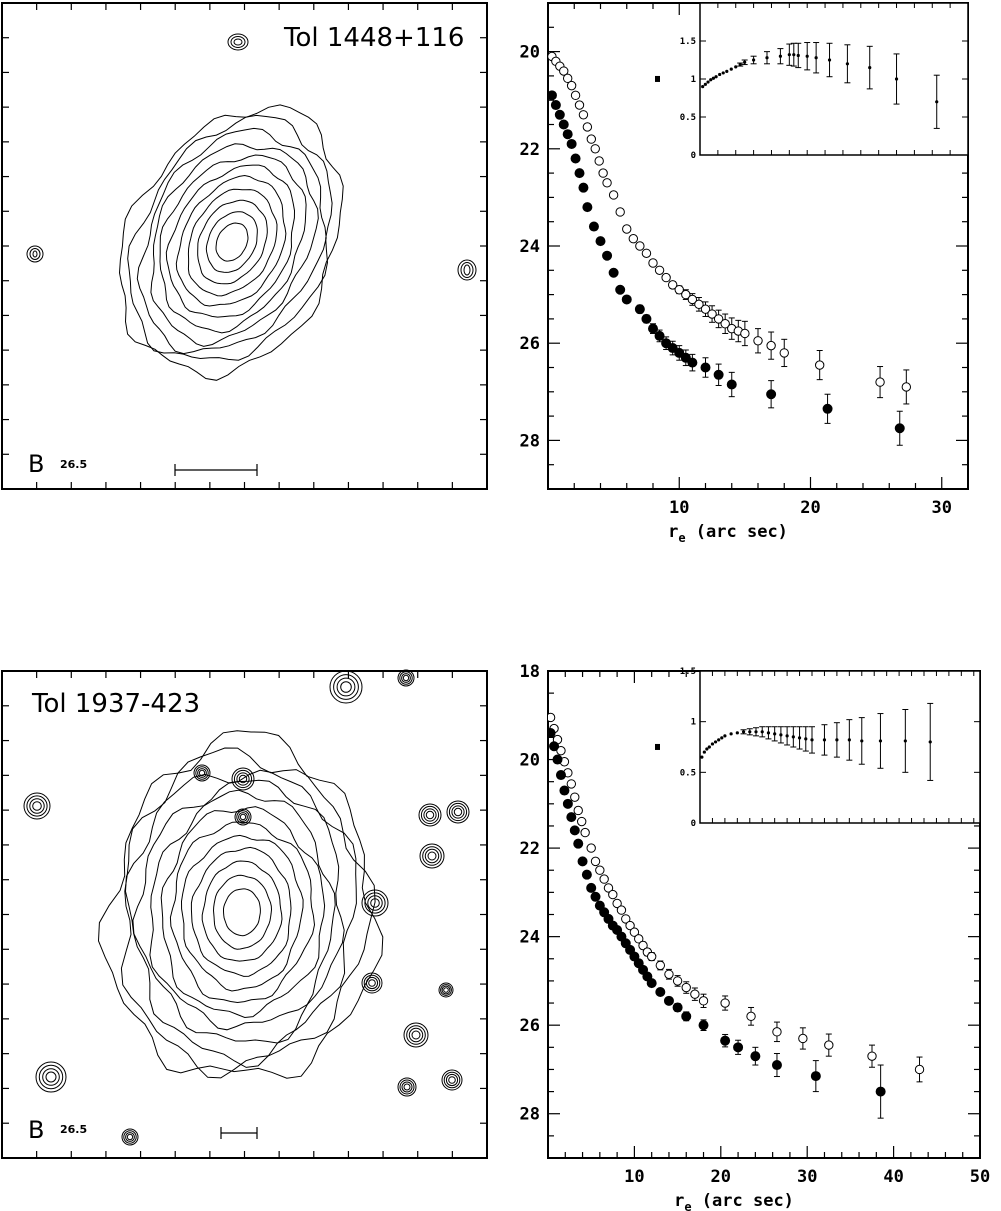  What do you see at coordinates (115, 704) in the screenshot?
I see `contour-map-title: Tol 1937-423` at bounding box center [115, 704].